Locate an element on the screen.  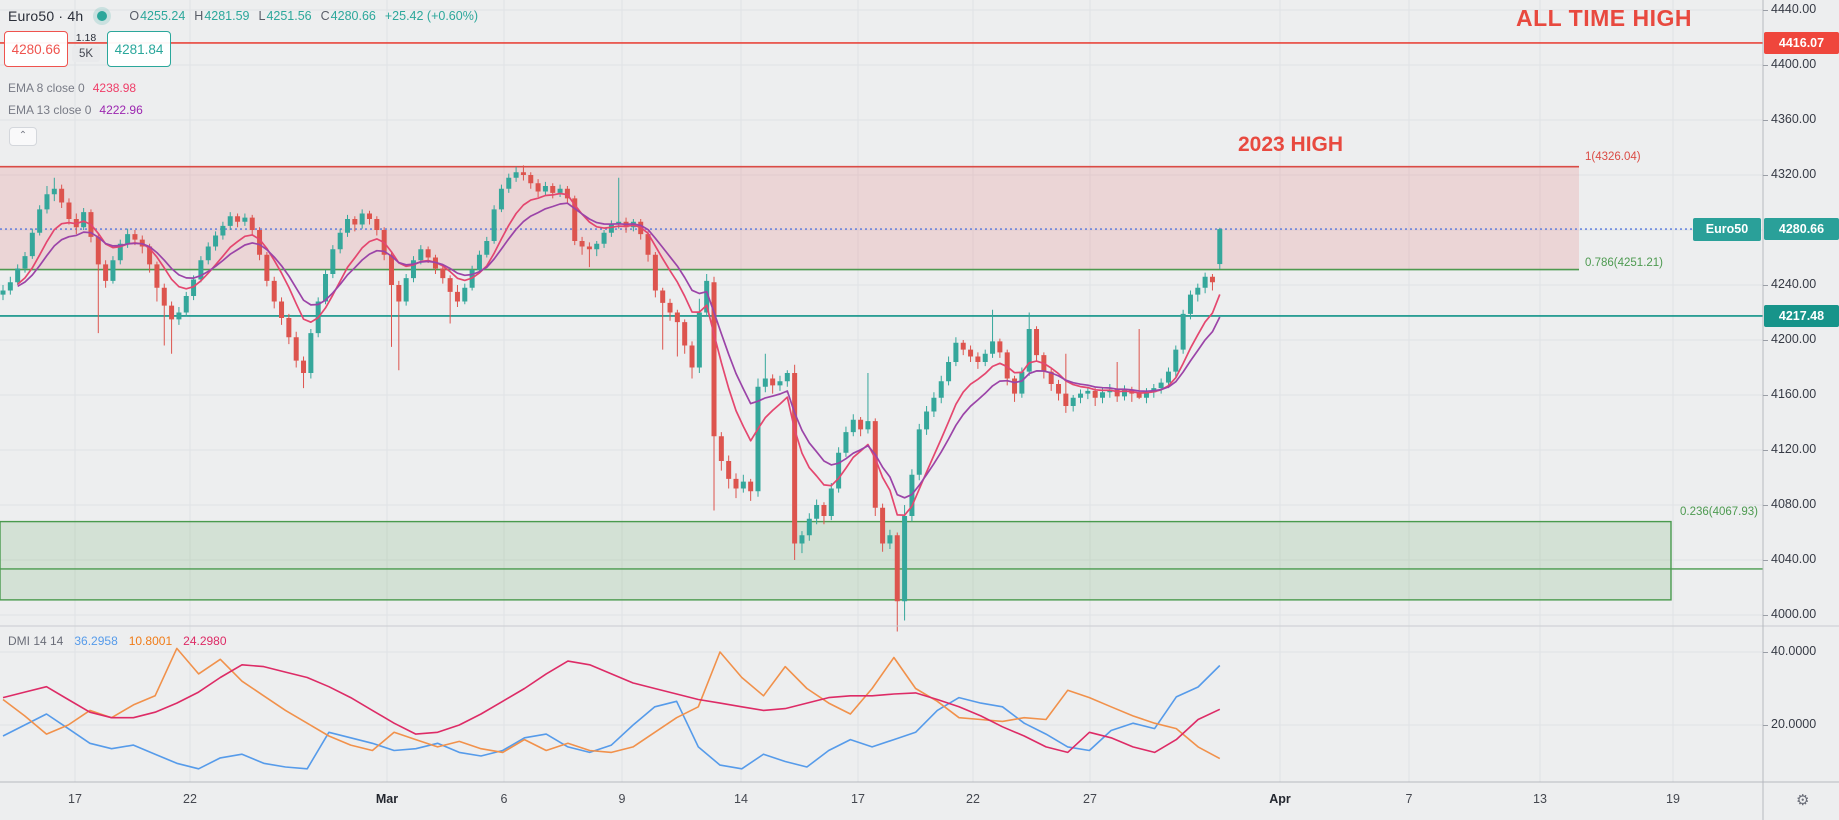
demand-zone is located at coordinates (836, 560).